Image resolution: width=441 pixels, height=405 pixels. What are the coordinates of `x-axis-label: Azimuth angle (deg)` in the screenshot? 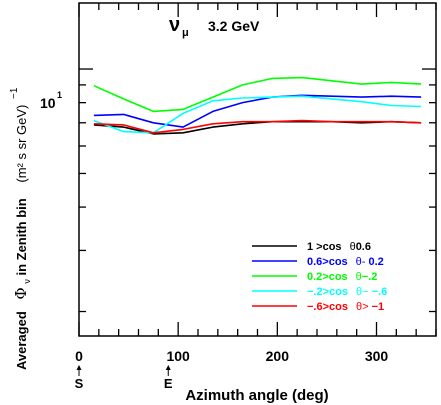 It's located at (256, 395).